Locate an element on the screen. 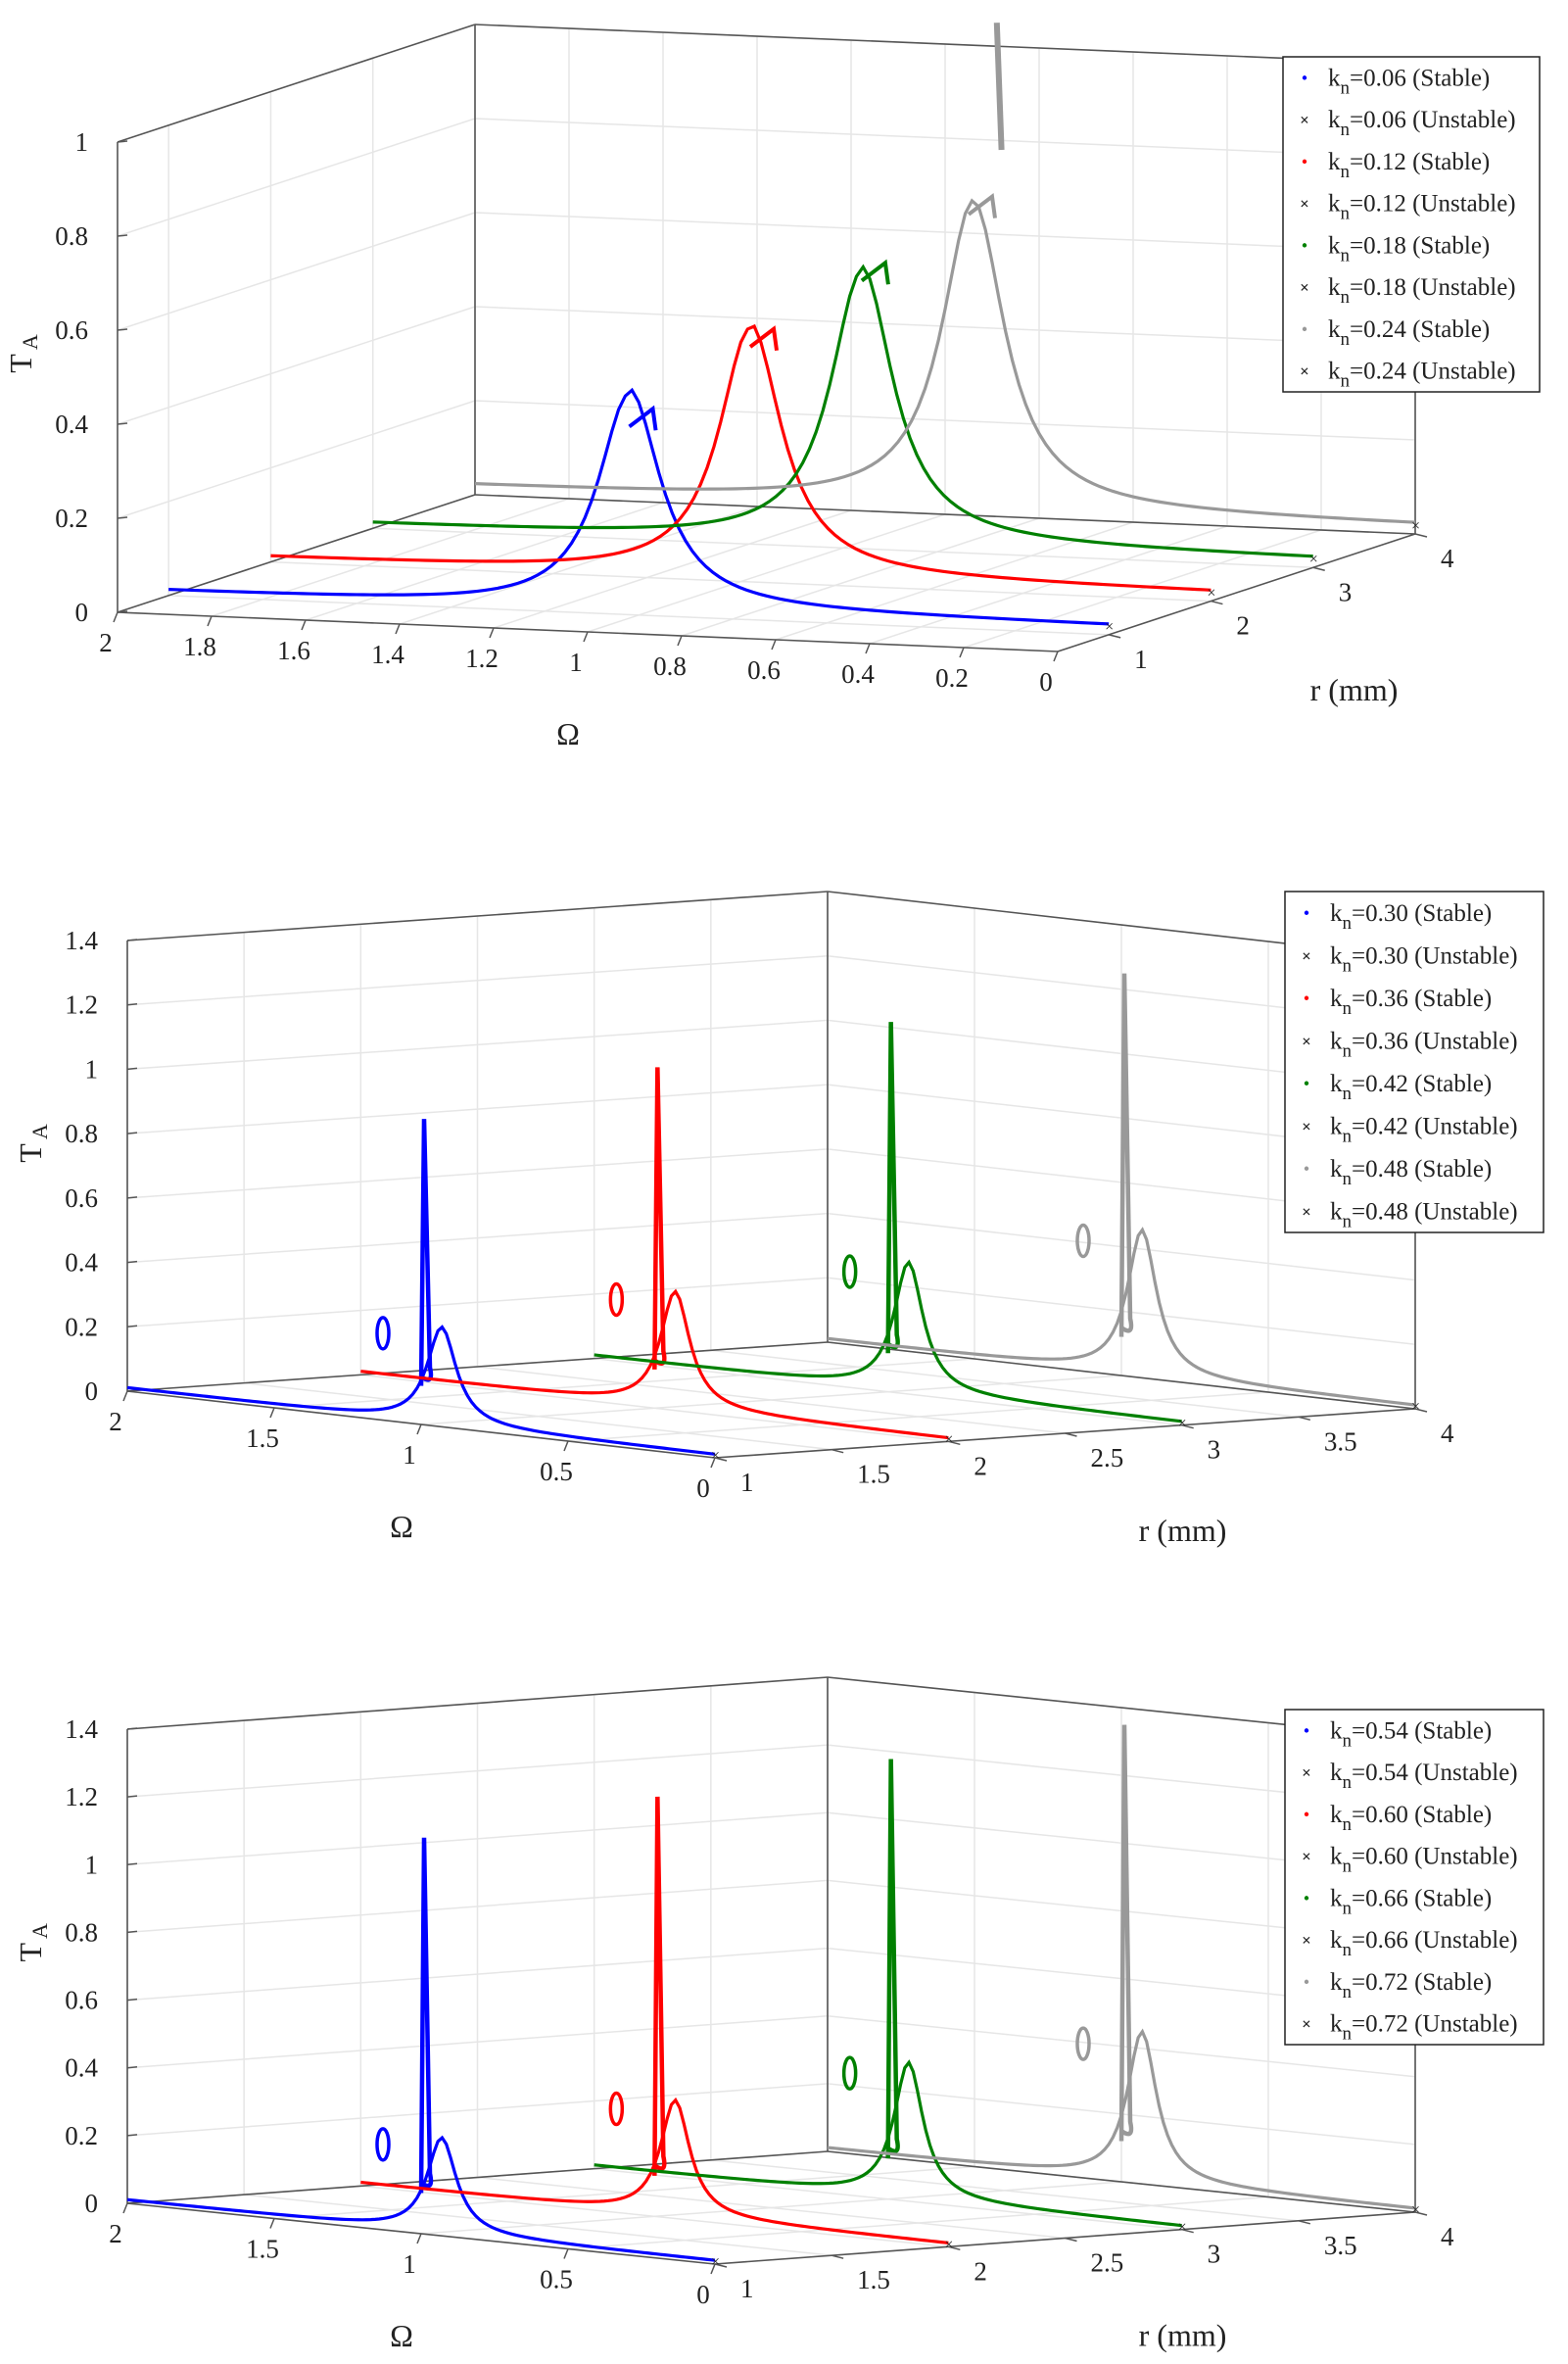 This screenshot has width=1568, height=2364. legend-value: =0.48 (Stable) is located at coordinates (1422, 1169).